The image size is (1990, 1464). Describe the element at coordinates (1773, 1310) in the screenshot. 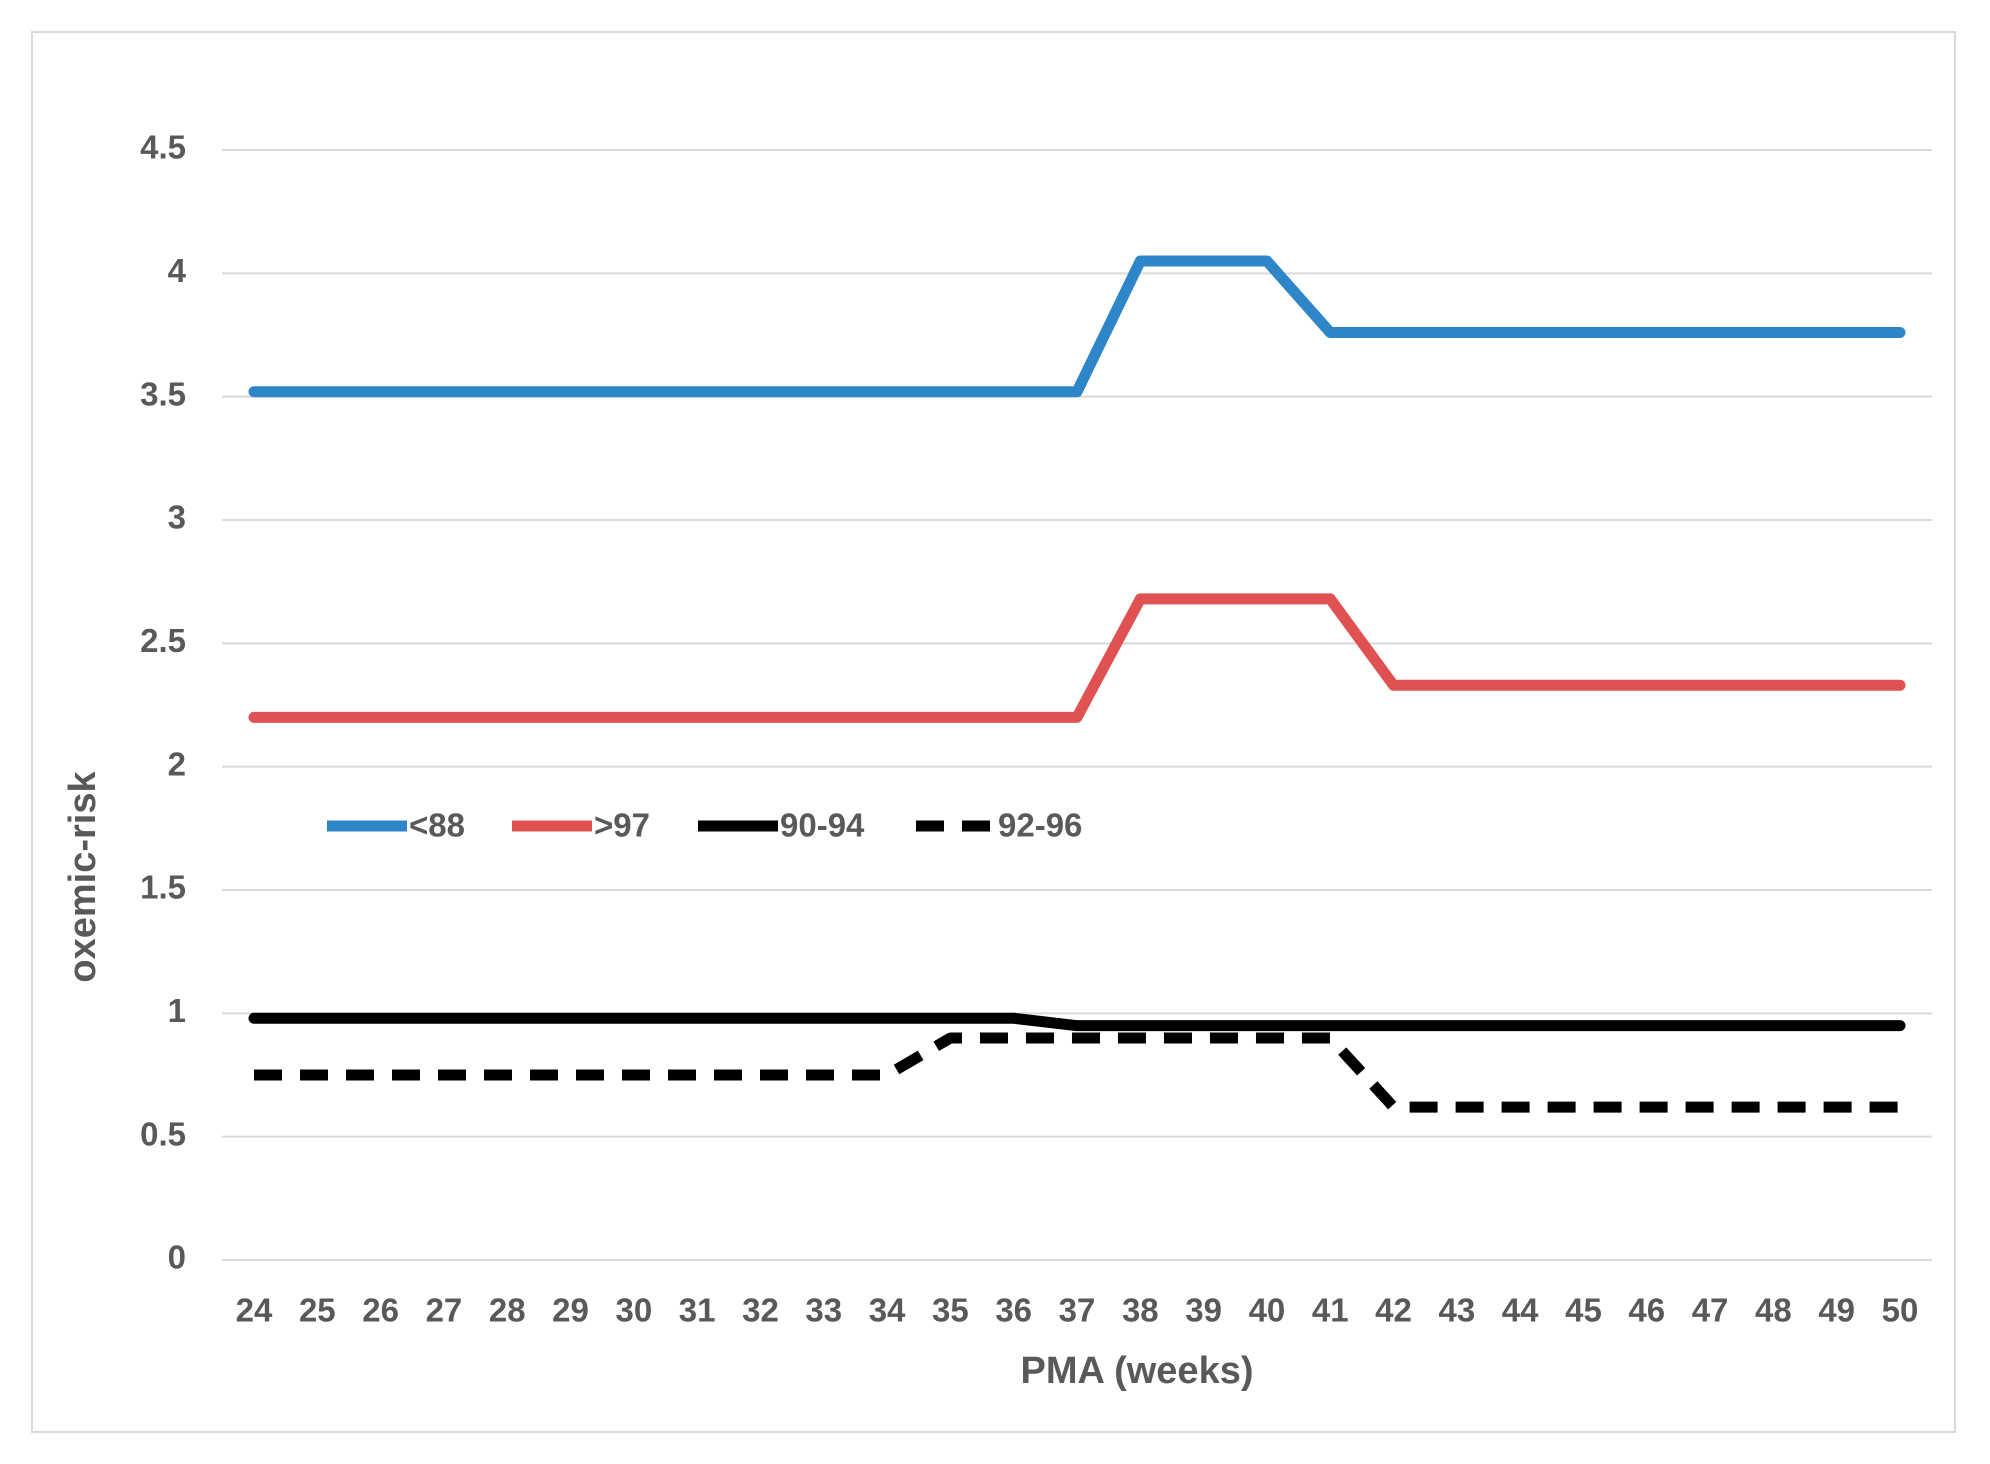

I see `x-tick-label: 48` at that location.